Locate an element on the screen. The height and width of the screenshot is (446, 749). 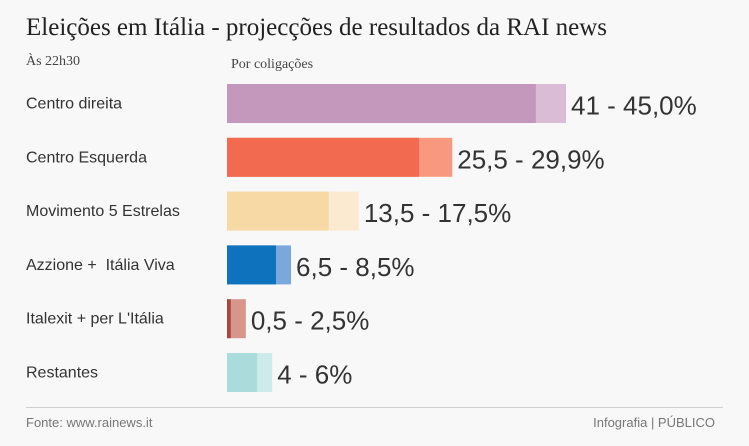
credit-note: Infografia | PÚBLICO is located at coordinates (654, 422).